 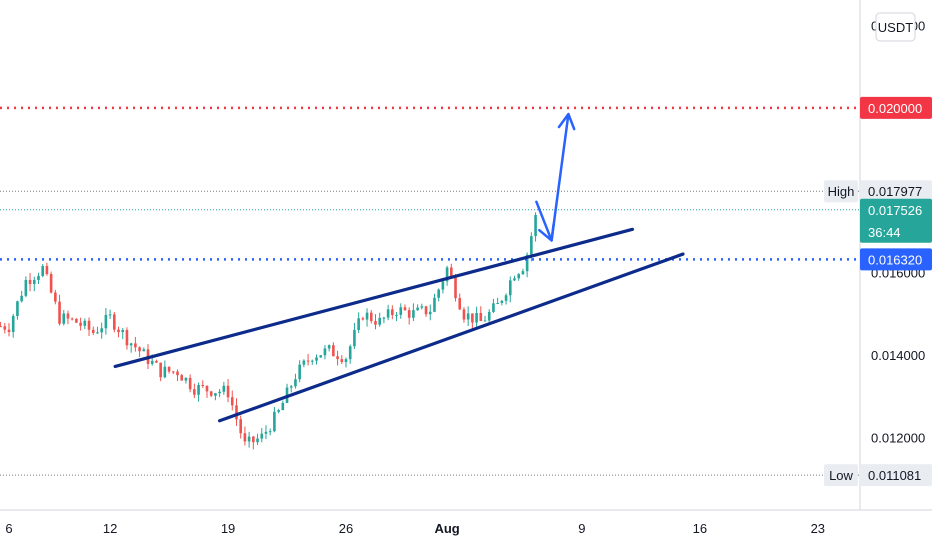 What do you see at coordinates (8, 528) in the screenshot?
I see `time-tick-label: 6` at bounding box center [8, 528].